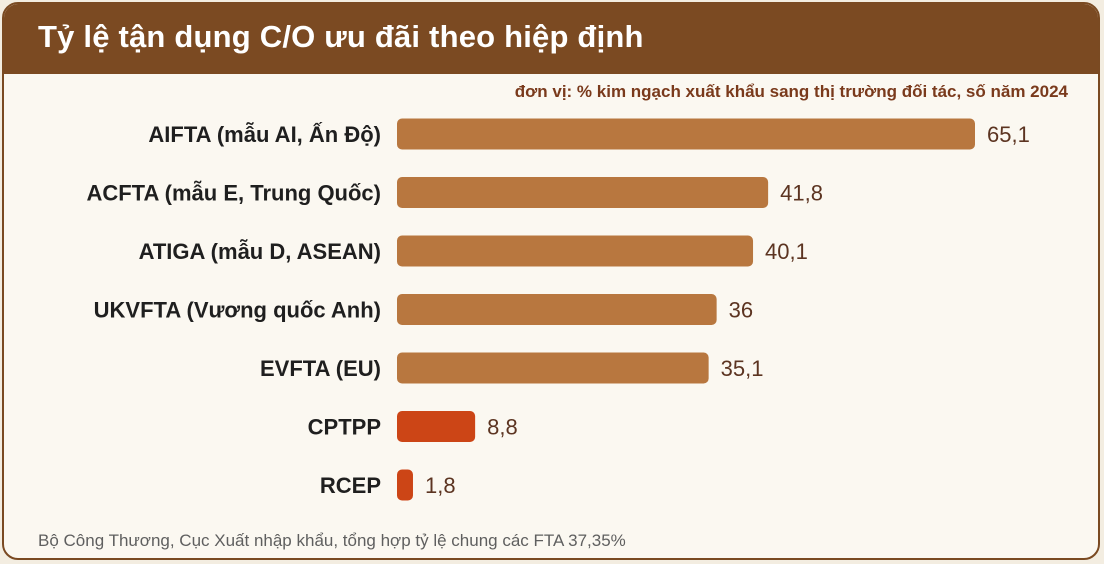 The height and width of the screenshot is (564, 1104). Describe the element at coordinates (801, 193) in the screenshot. I see `value-label: 41,8` at that location.